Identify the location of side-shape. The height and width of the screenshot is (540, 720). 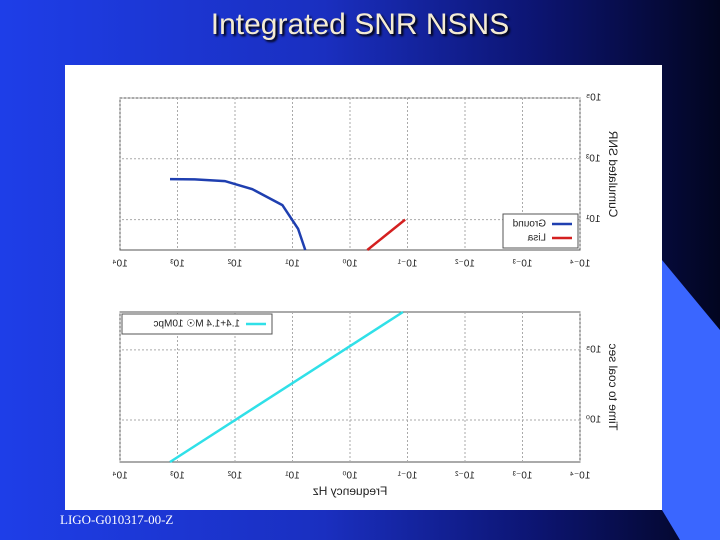
(691, 400).